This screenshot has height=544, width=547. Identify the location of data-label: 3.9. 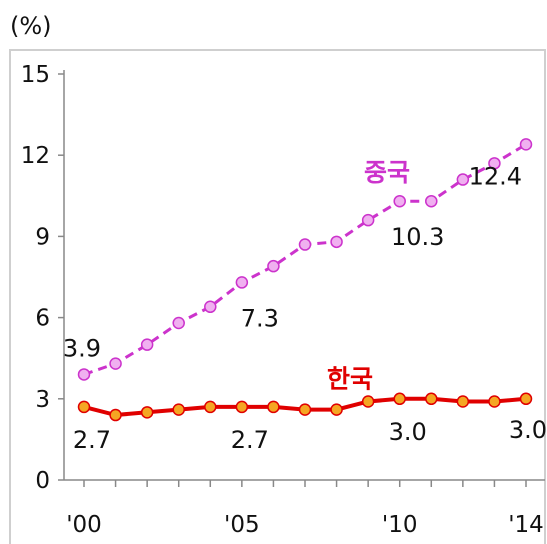
(82, 348).